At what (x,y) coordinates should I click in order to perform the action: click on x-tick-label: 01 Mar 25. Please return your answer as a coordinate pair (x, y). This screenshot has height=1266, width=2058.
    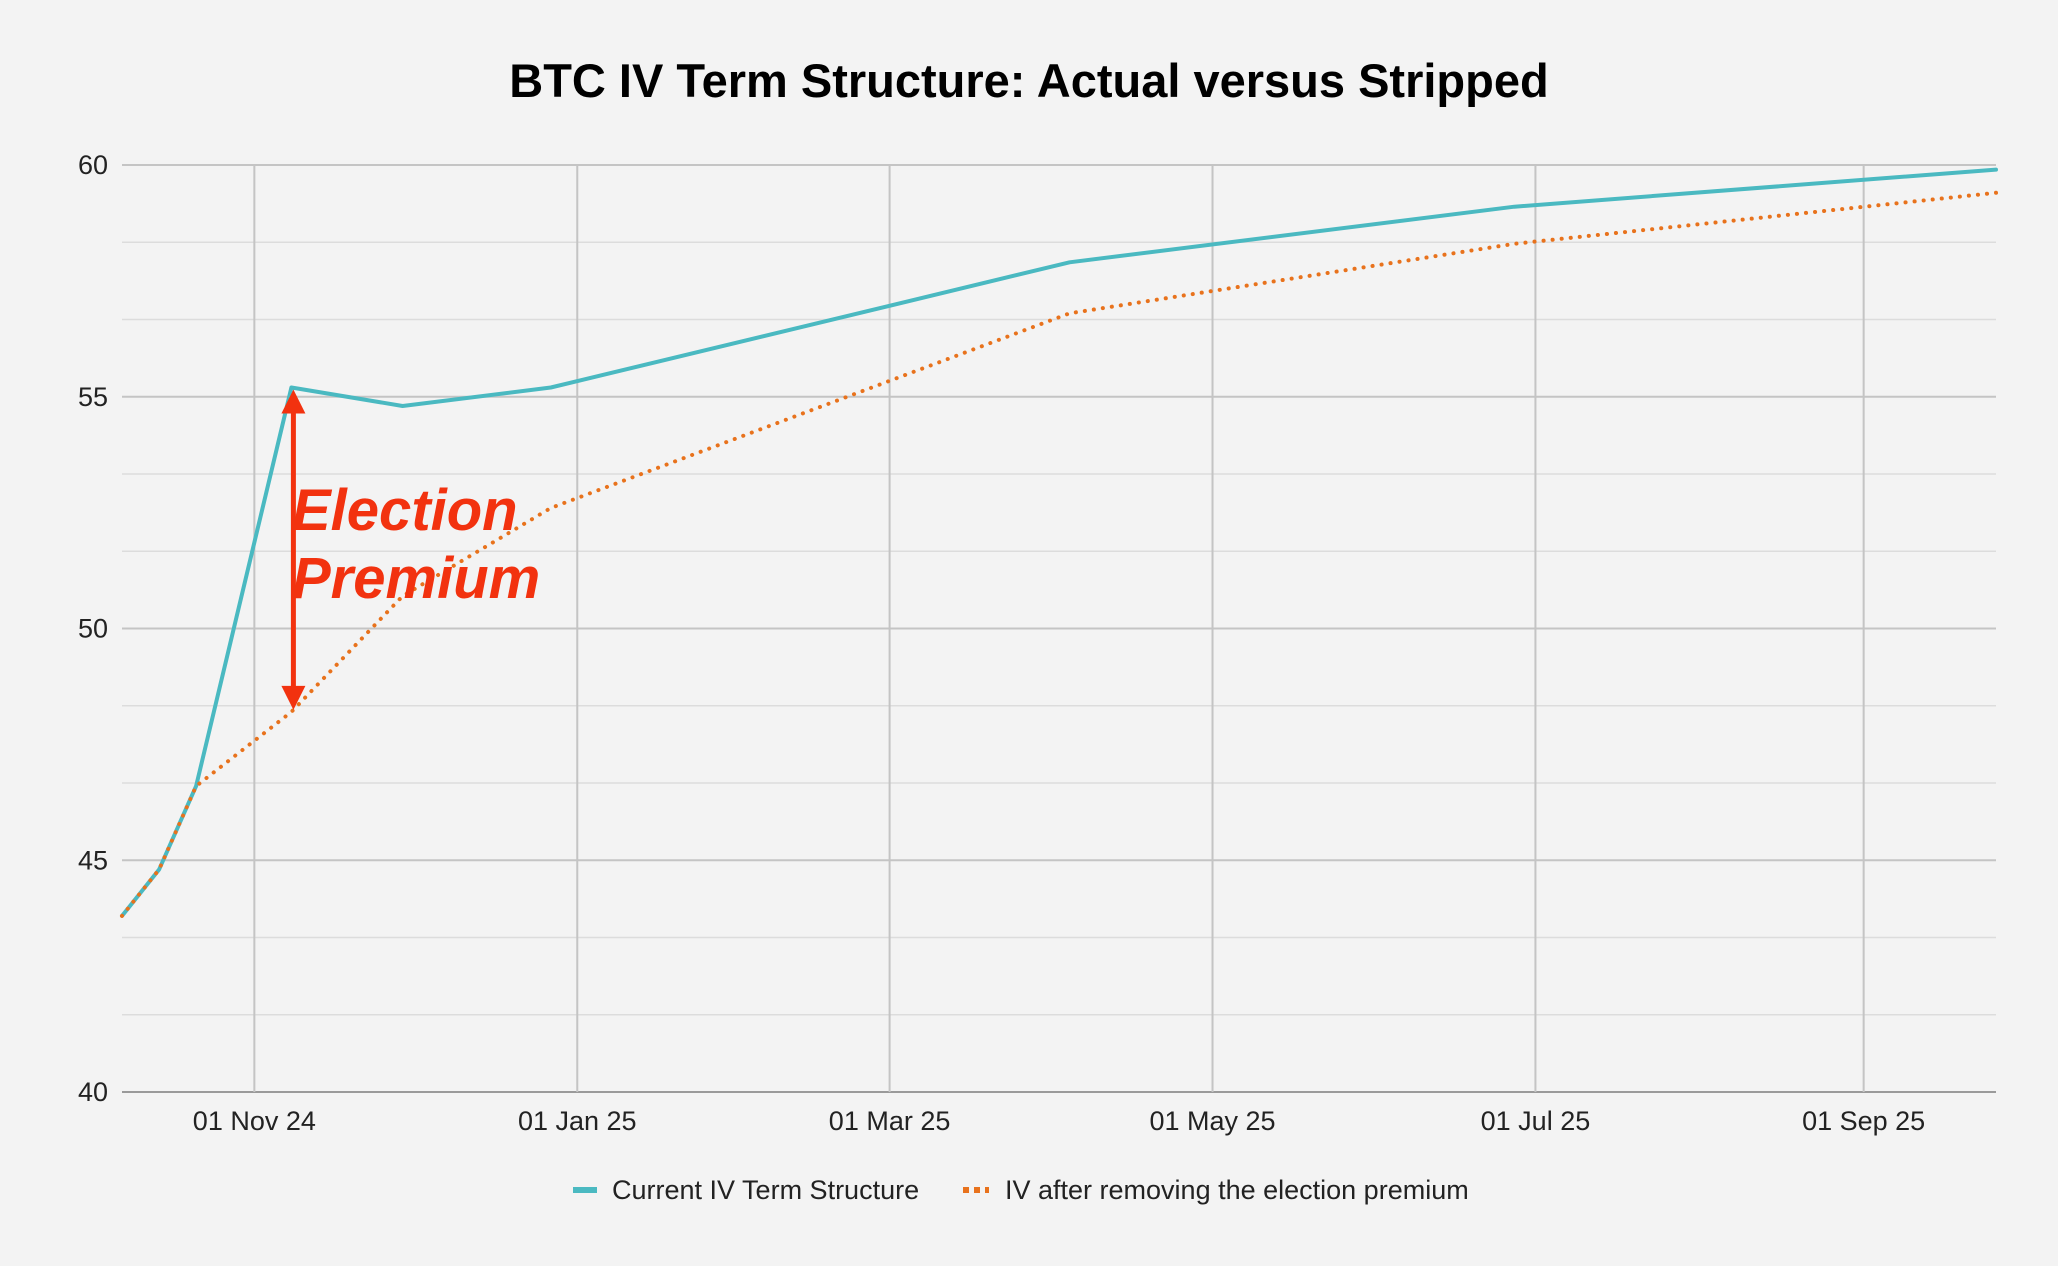
    Looking at the image, I should click on (890, 1121).